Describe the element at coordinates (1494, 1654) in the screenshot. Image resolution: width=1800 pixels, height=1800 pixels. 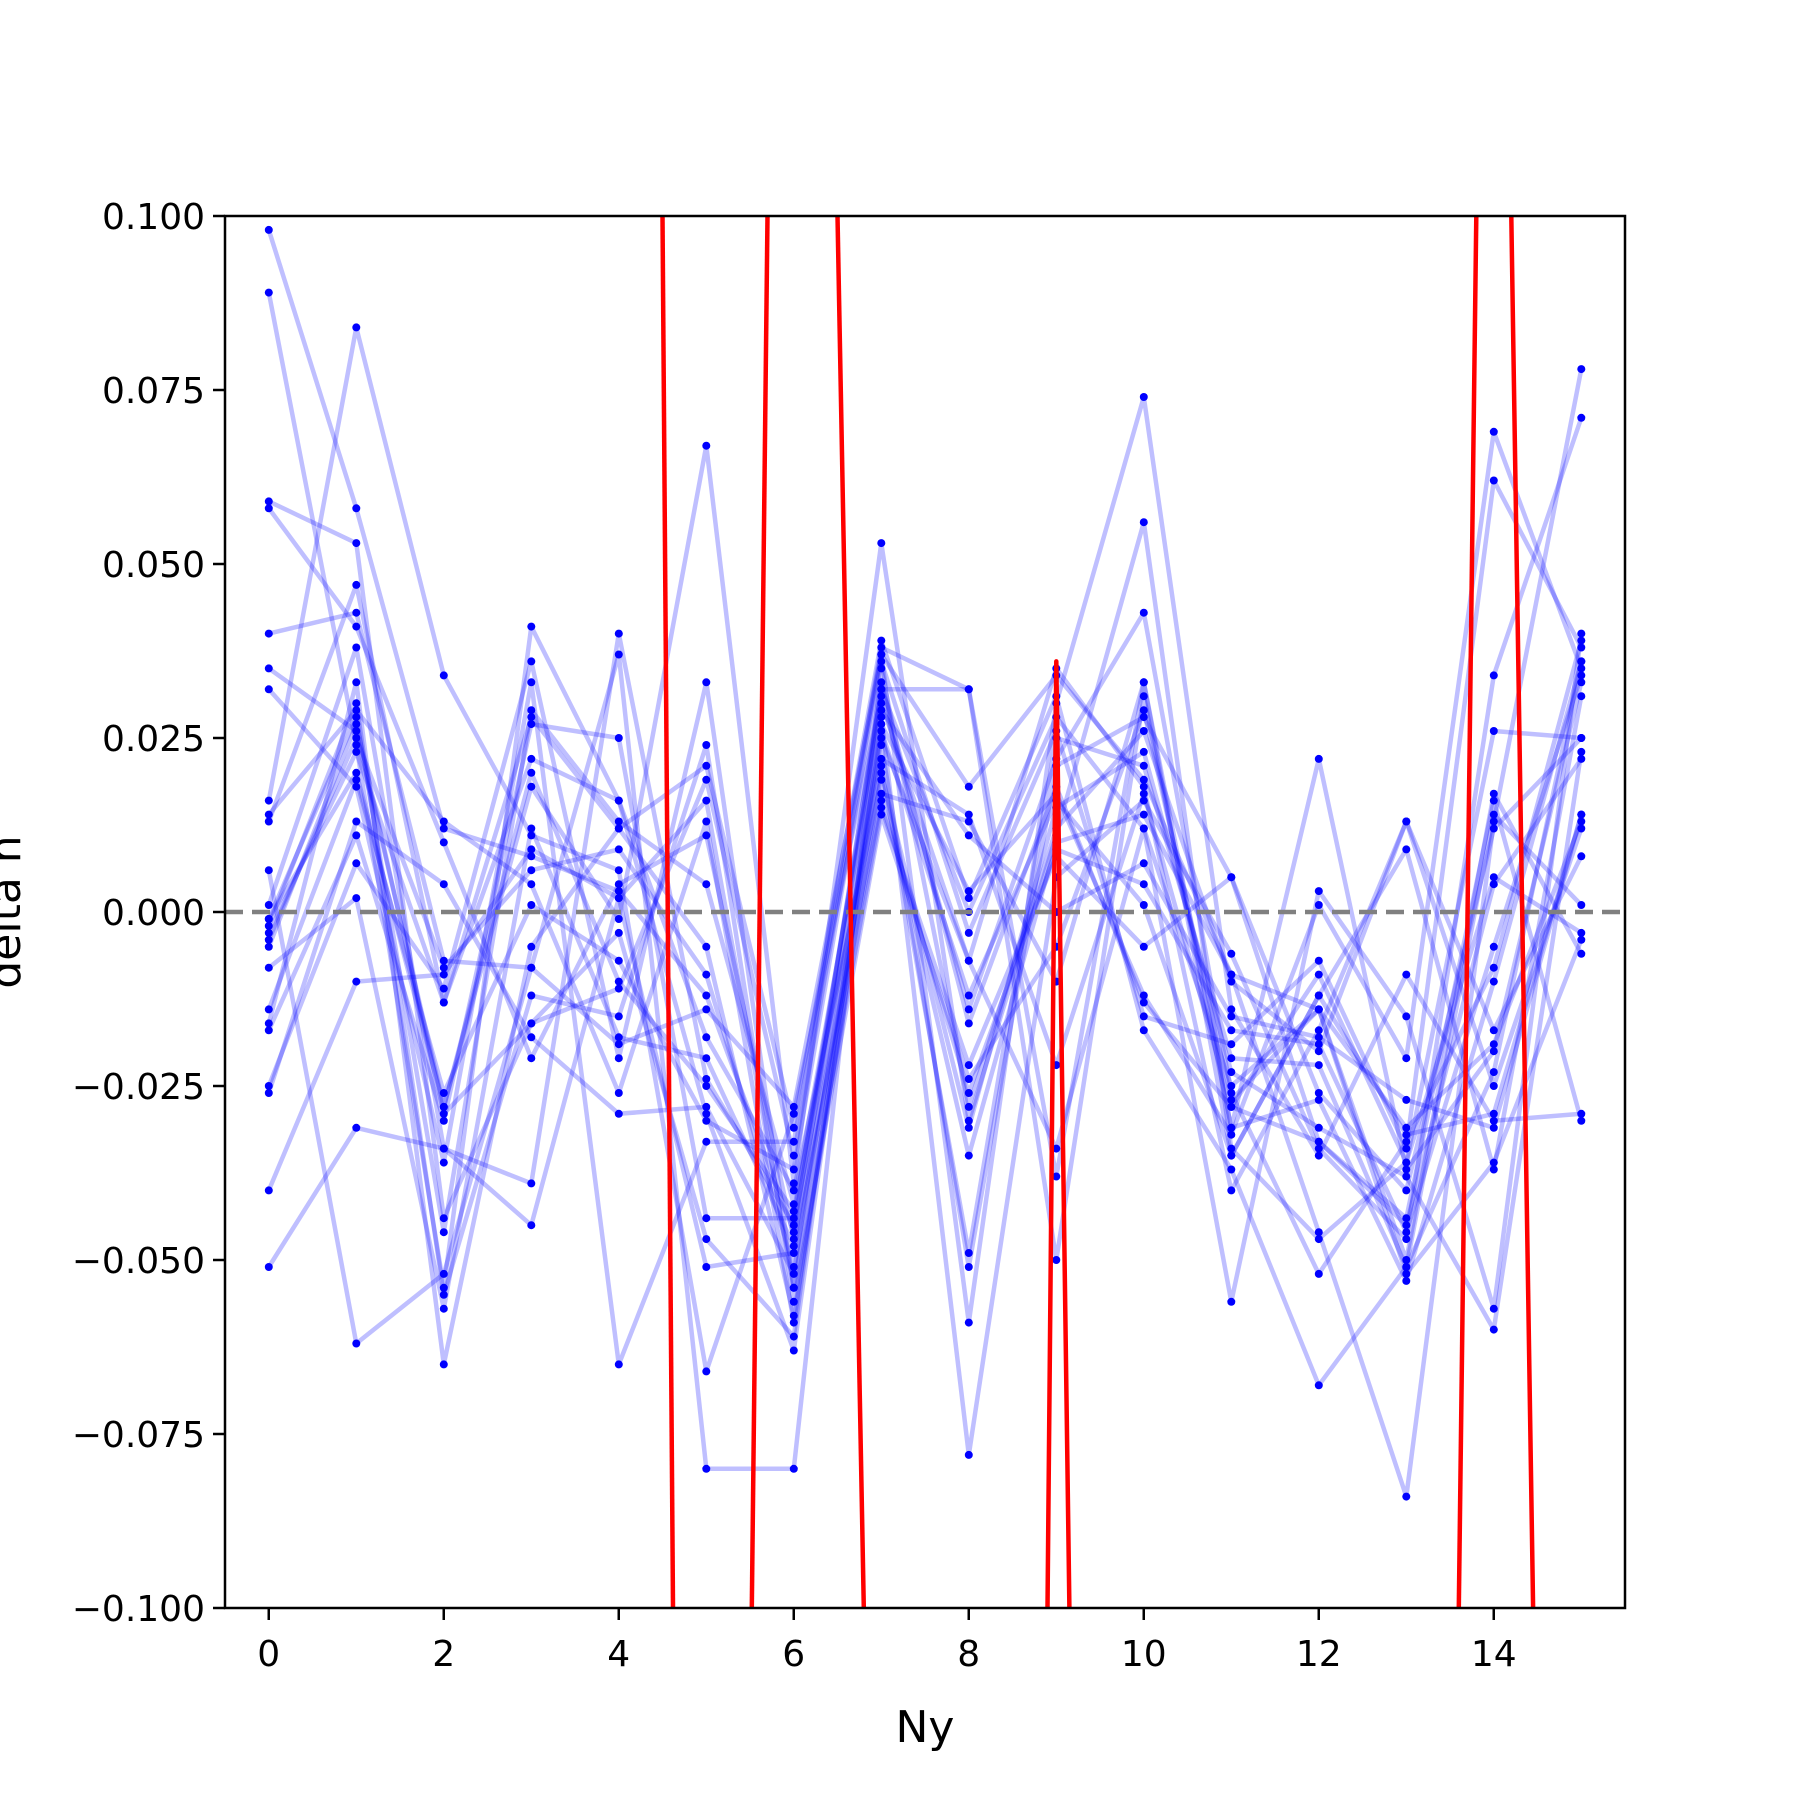
I see `x-tick-label: 14` at that location.